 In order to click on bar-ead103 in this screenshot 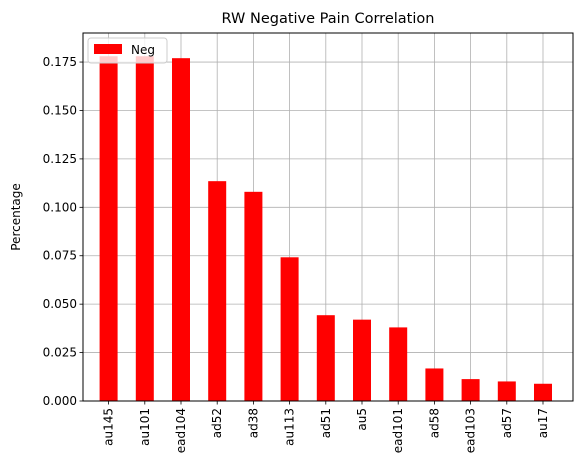, I will do `click(470, 390)`.